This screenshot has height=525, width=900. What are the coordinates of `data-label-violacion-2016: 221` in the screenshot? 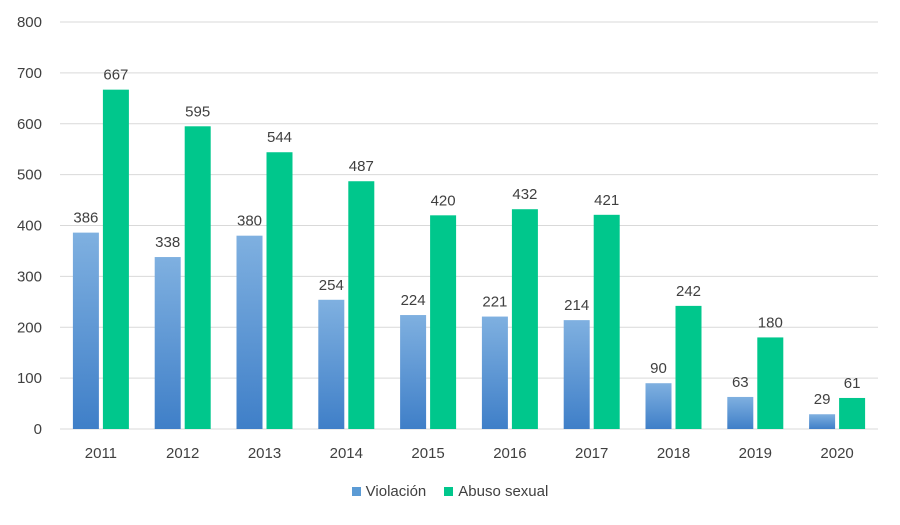 It's located at (494, 302).